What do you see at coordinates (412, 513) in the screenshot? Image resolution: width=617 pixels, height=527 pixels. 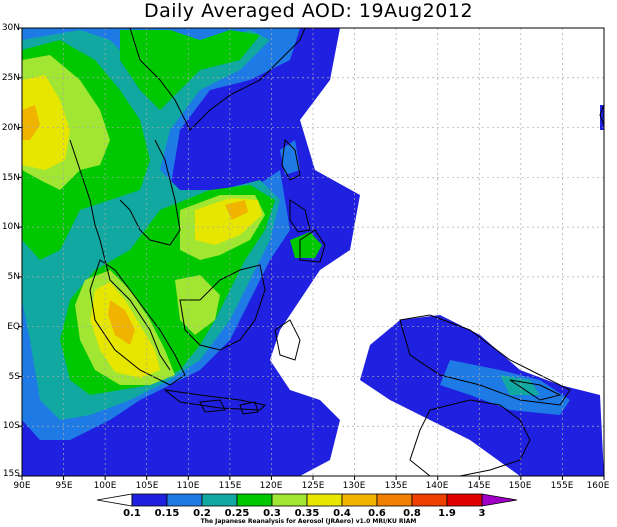 I see `colorbar-label: 0.8` at bounding box center [412, 513].